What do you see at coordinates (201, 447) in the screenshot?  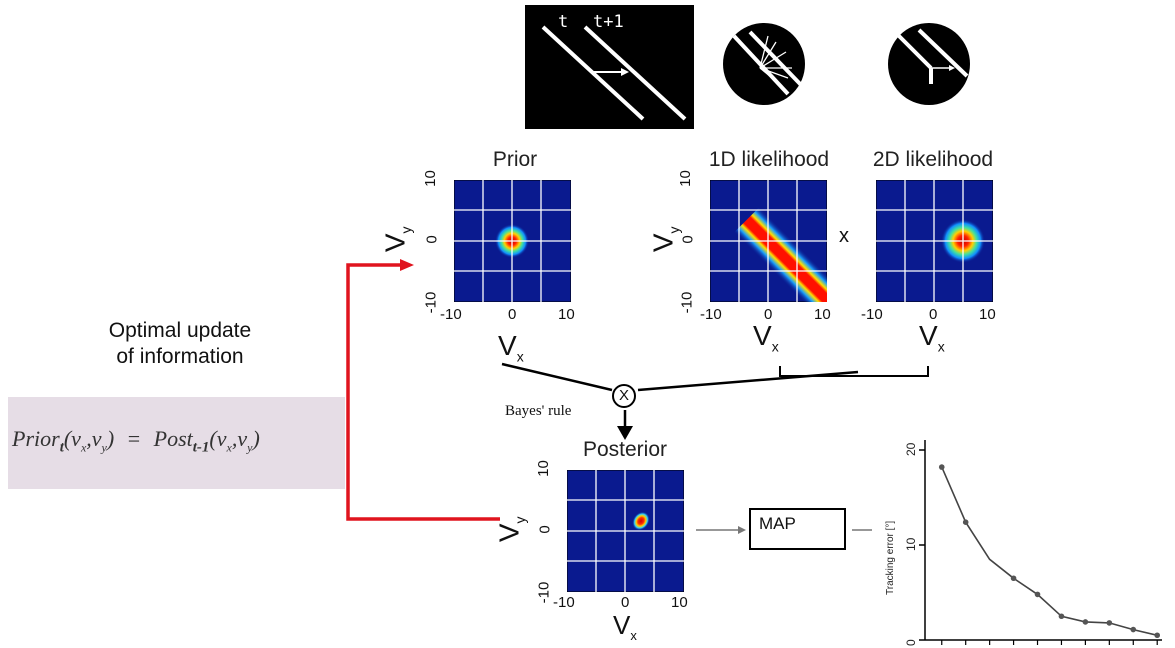 I see `eq-rhs-sub: t-1` at bounding box center [201, 447].